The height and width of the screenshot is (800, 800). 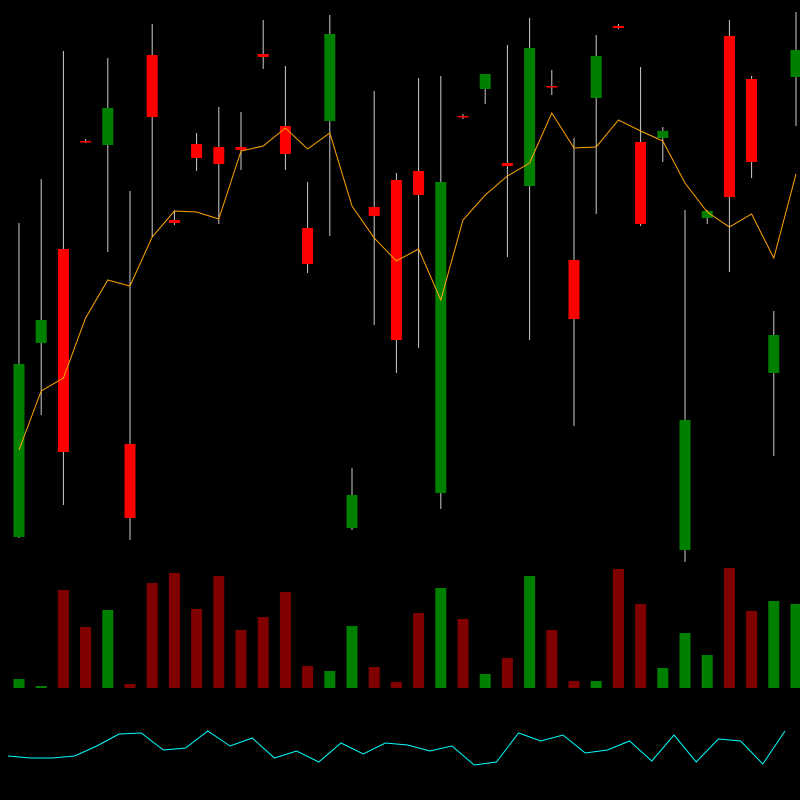 I want to click on indicator-line, so click(x=396, y=748).